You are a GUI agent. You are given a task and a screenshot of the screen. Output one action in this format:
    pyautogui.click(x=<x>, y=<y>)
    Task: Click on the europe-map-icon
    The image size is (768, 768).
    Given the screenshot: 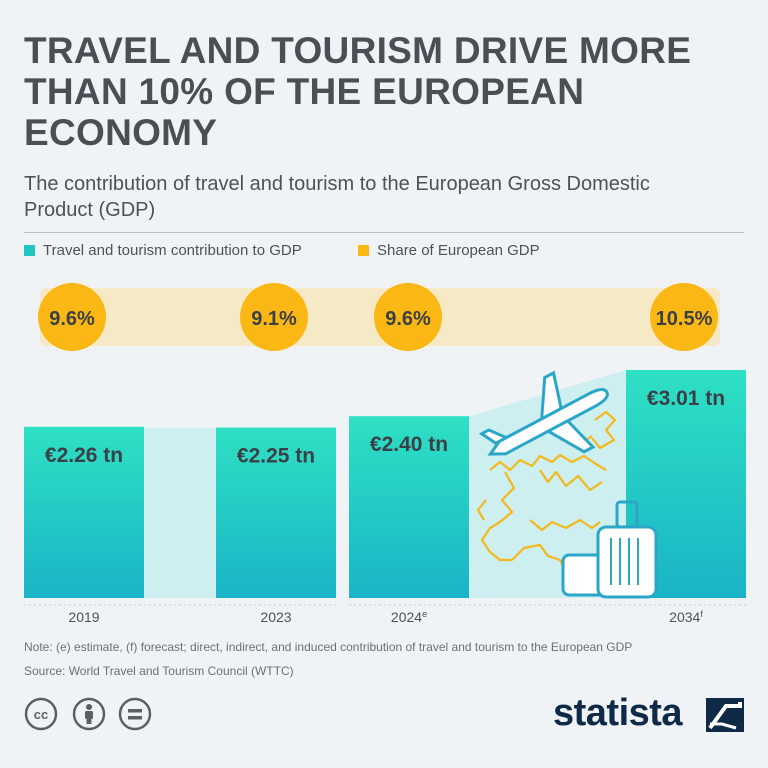 What is the action you would take?
    pyautogui.click(x=546, y=492)
    